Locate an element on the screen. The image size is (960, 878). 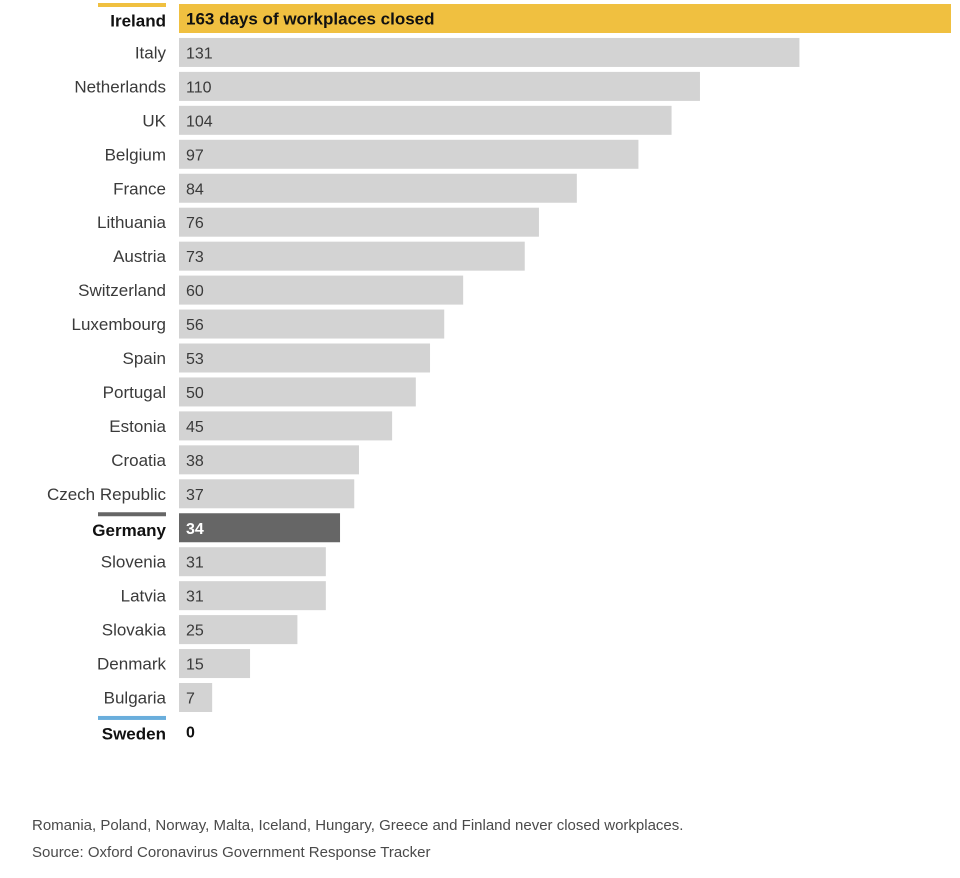
value-label-latvia: 31 is located at coordinates (195, 597).